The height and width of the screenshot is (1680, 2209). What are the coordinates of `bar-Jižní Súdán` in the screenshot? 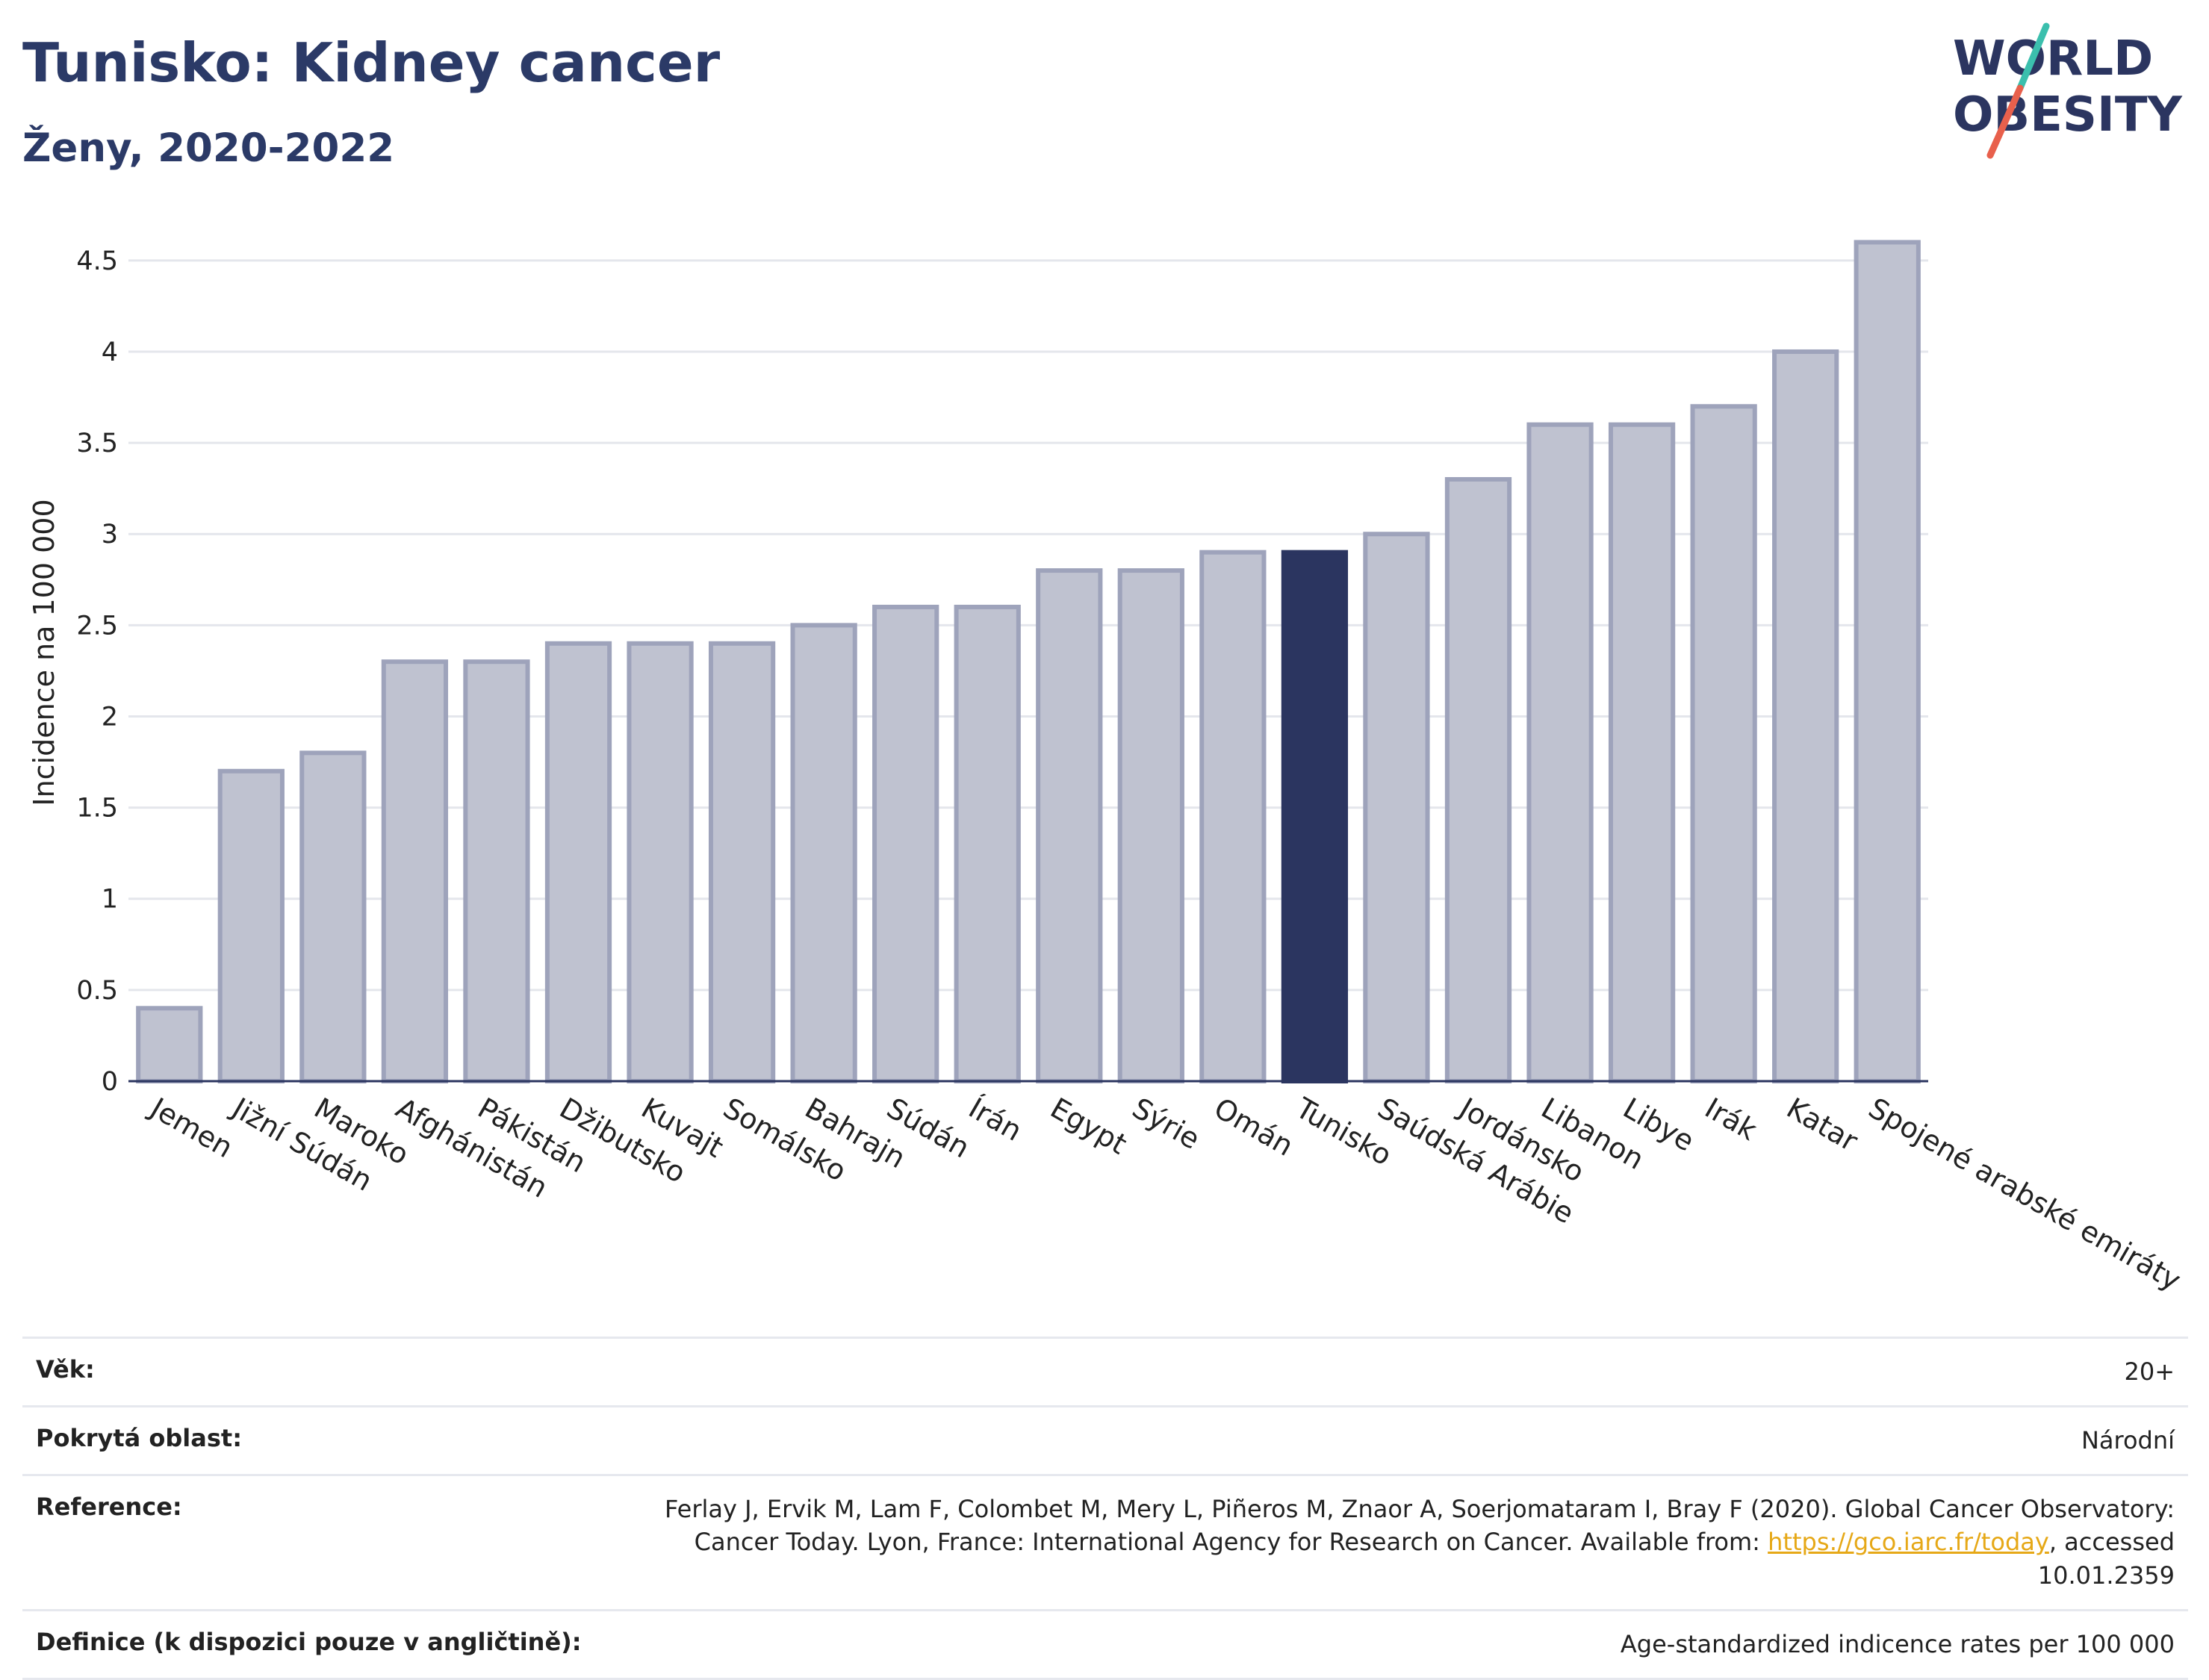 It's located at (251, 926).